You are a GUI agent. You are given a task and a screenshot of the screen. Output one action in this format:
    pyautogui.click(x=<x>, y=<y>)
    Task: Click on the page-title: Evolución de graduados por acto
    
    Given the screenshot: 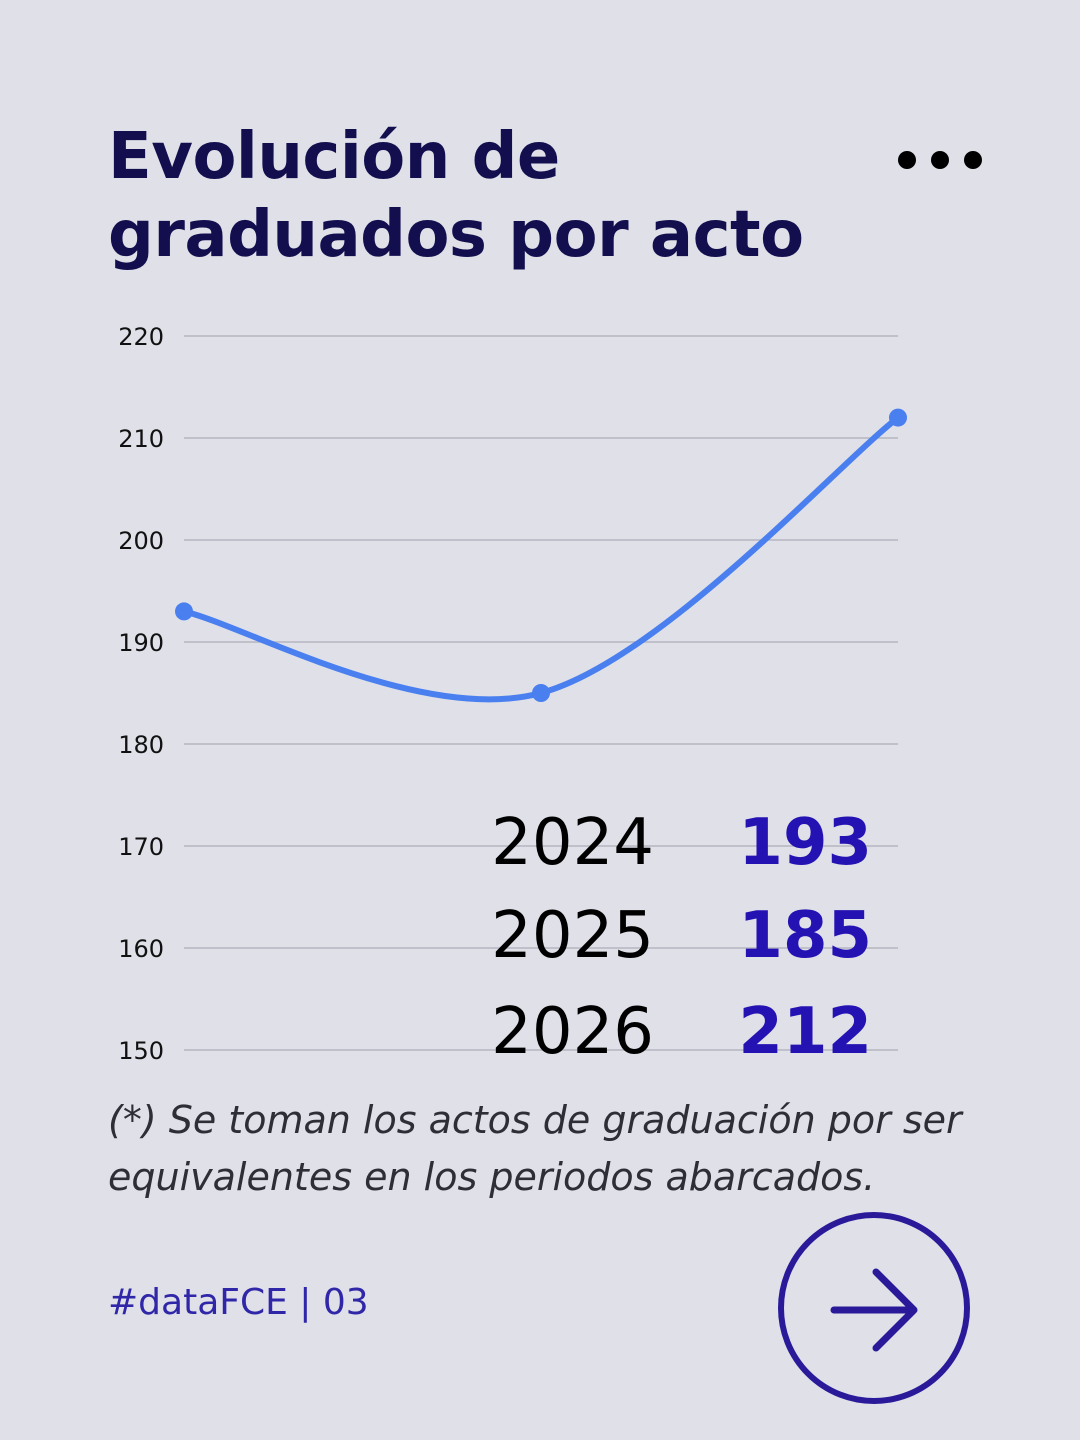 What is the action you would take?
    pyautogui.click(x=498, y=196)
    